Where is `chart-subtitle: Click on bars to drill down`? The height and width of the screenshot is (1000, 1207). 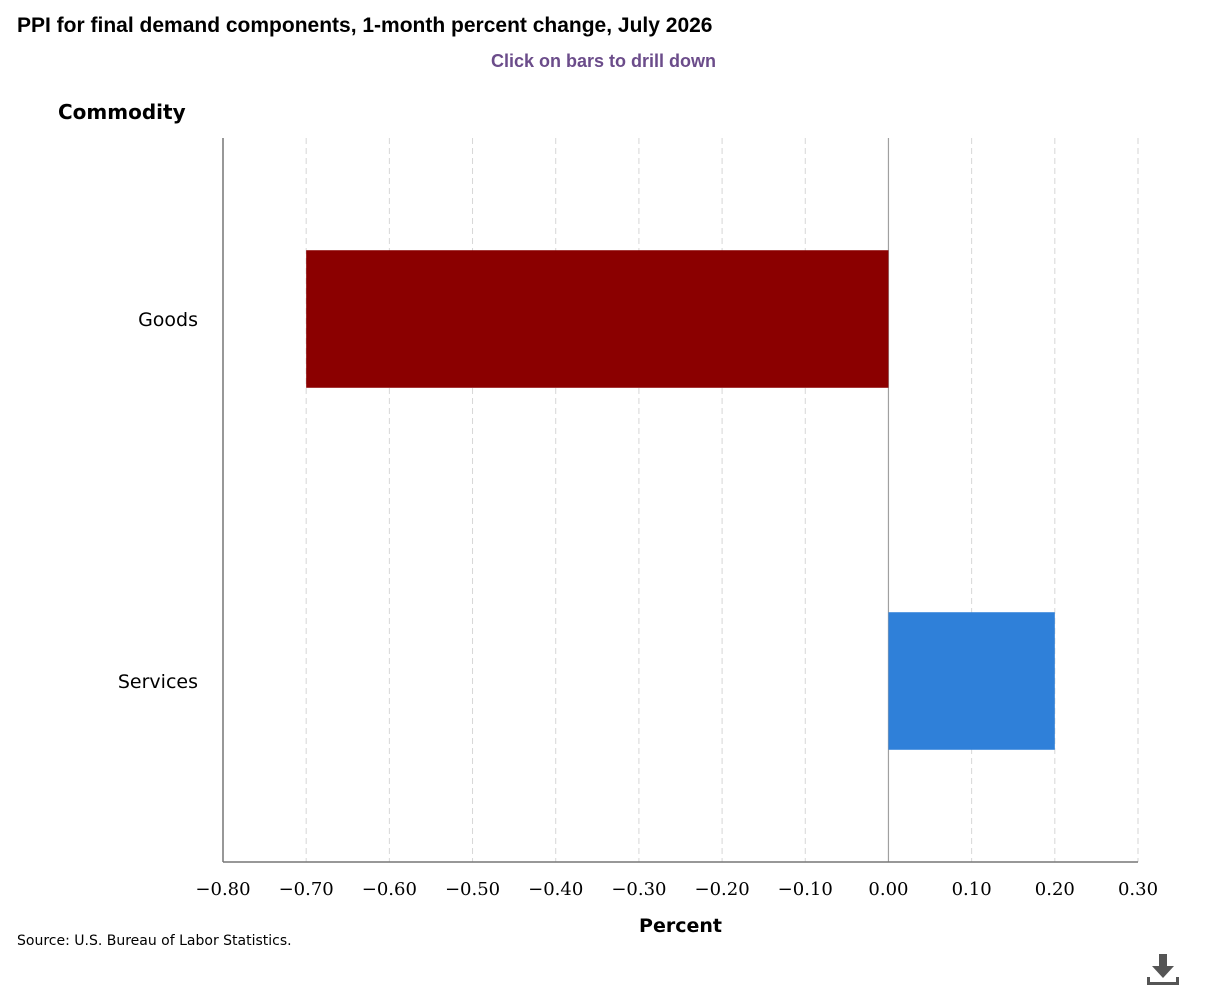
chart-subtitle: Click on bars to drill down is located at coordinates (603, 61).